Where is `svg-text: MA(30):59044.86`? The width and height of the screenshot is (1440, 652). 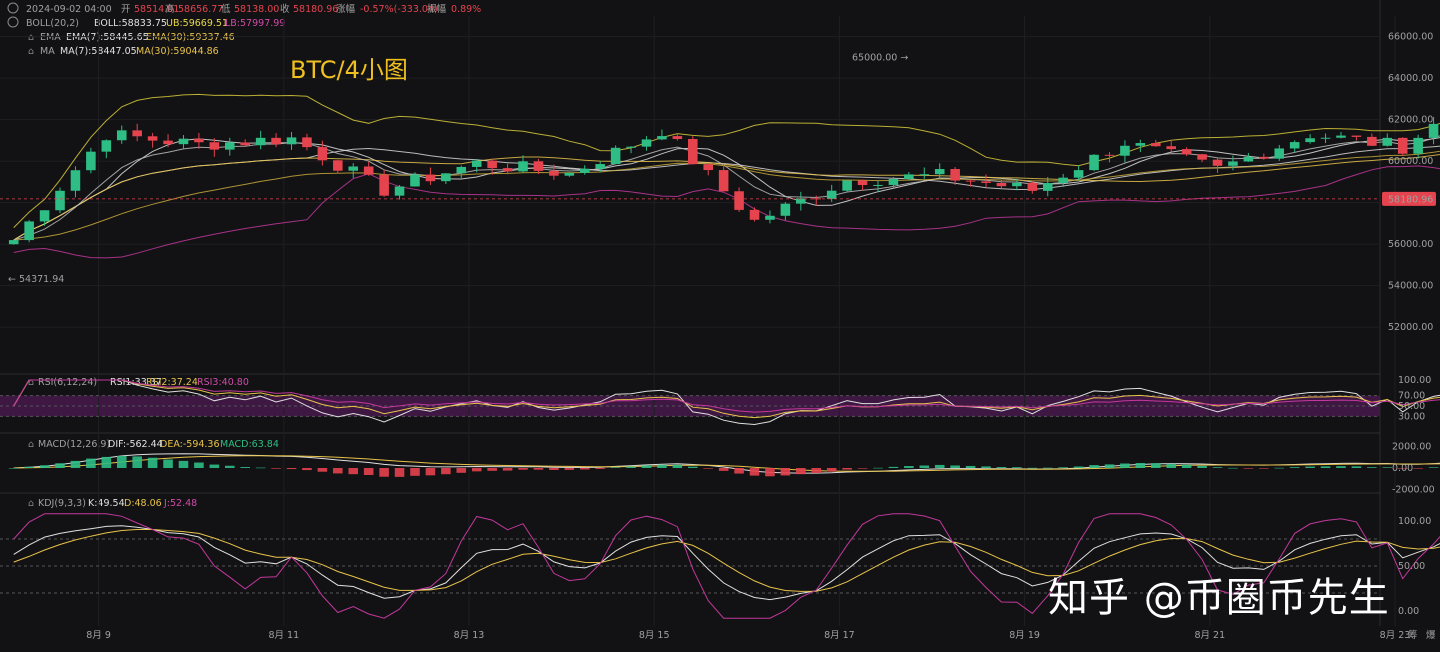 svg-text: MA(30):59044.86 is located at coordinates (177, 51).